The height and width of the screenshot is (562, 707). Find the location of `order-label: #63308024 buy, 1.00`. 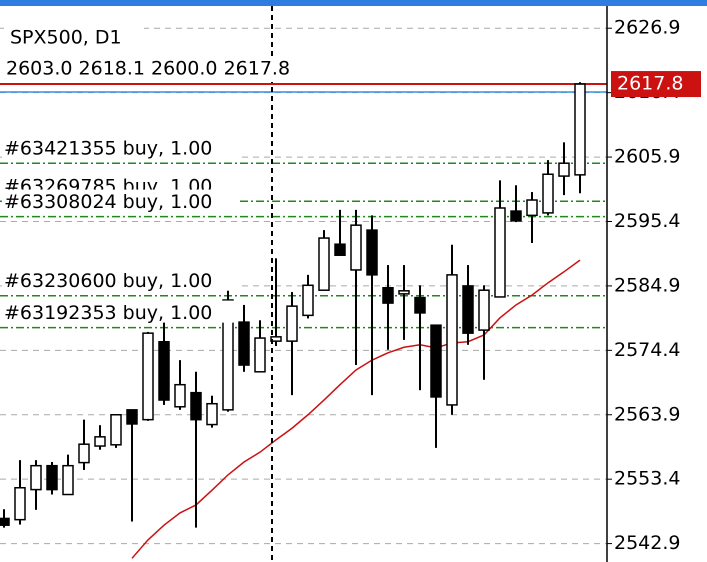

order-label: #63308024 buy, 1.00 is located at coordinates (108, 202).